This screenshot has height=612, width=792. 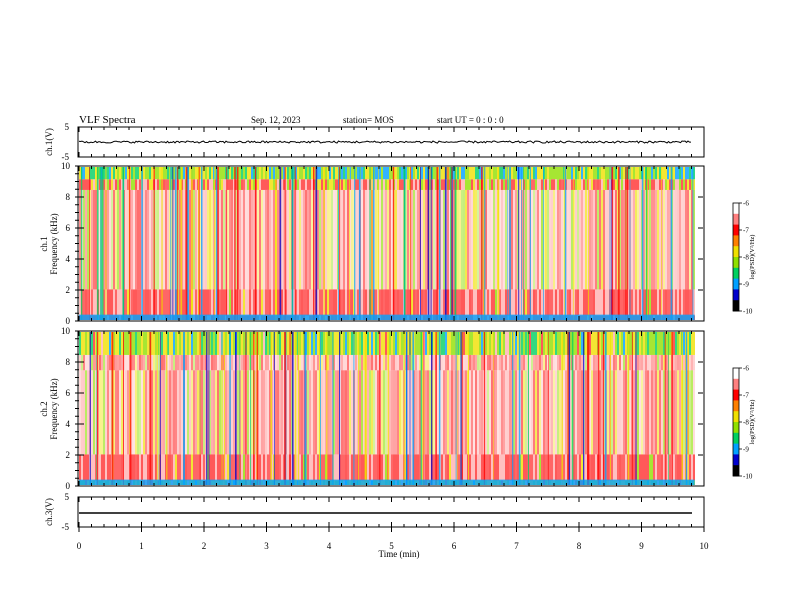 I want to click on x-tick-label: 6, so click(x=454, y=546).